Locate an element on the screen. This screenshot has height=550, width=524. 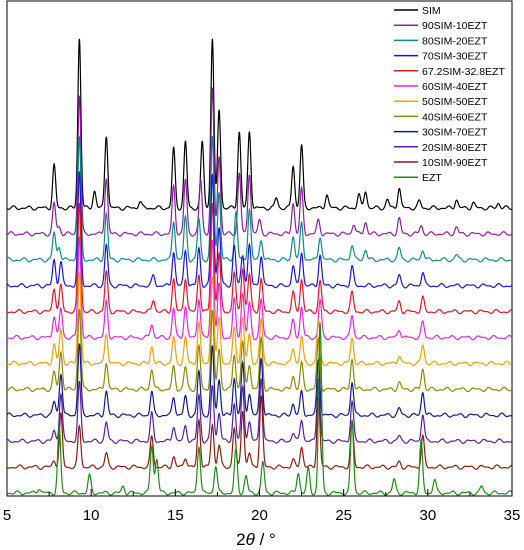
legend-label: 60SIM-40EZT is located at coordinates (455, 87).